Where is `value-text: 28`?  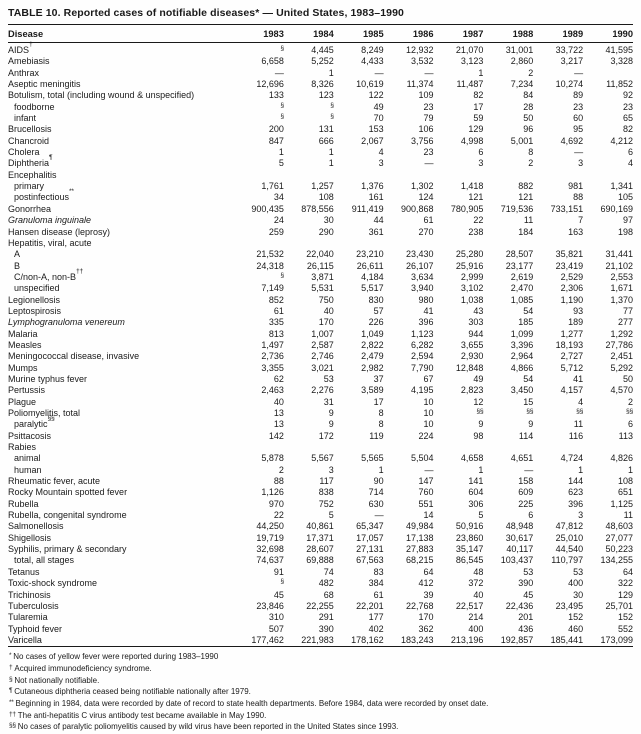 value-text: 28 is located at coordinates (528, 106).